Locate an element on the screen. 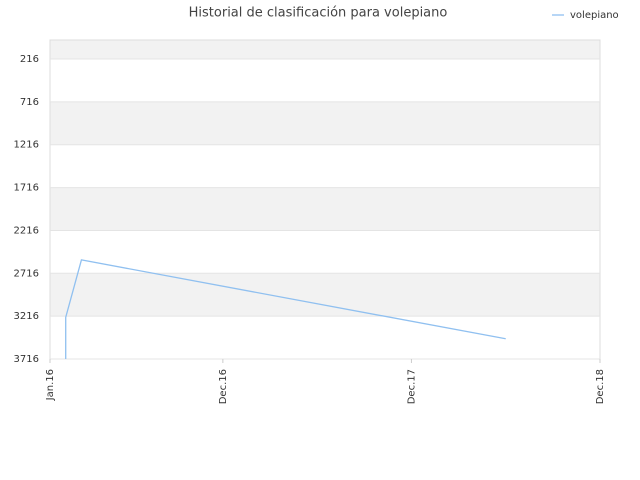 This screenshot has width=640, height=480. x-tick-label: Dec.18 is located at coordinates (600, 386).